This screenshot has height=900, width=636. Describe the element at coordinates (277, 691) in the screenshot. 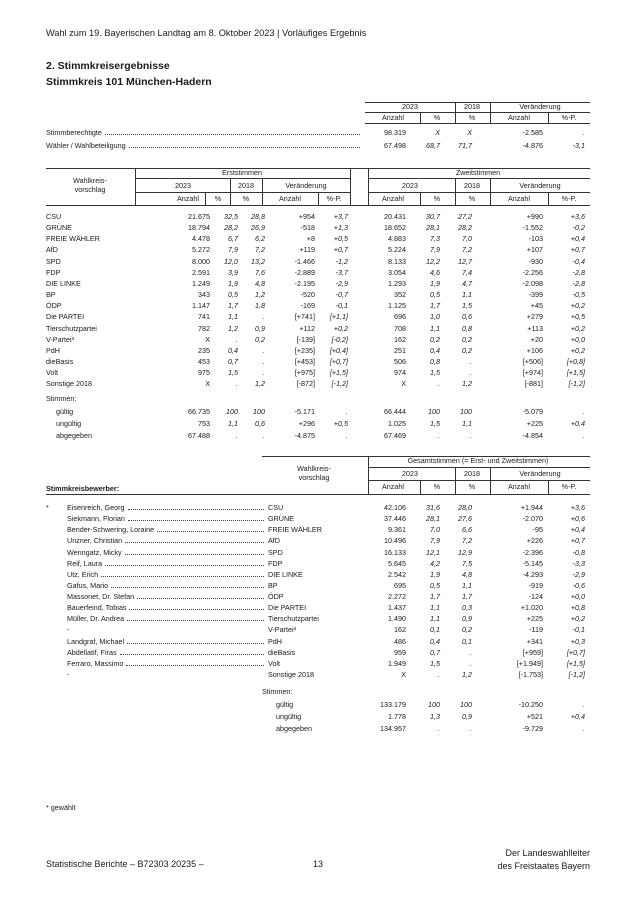

I see `votes-label: Stimmen:` at that location.